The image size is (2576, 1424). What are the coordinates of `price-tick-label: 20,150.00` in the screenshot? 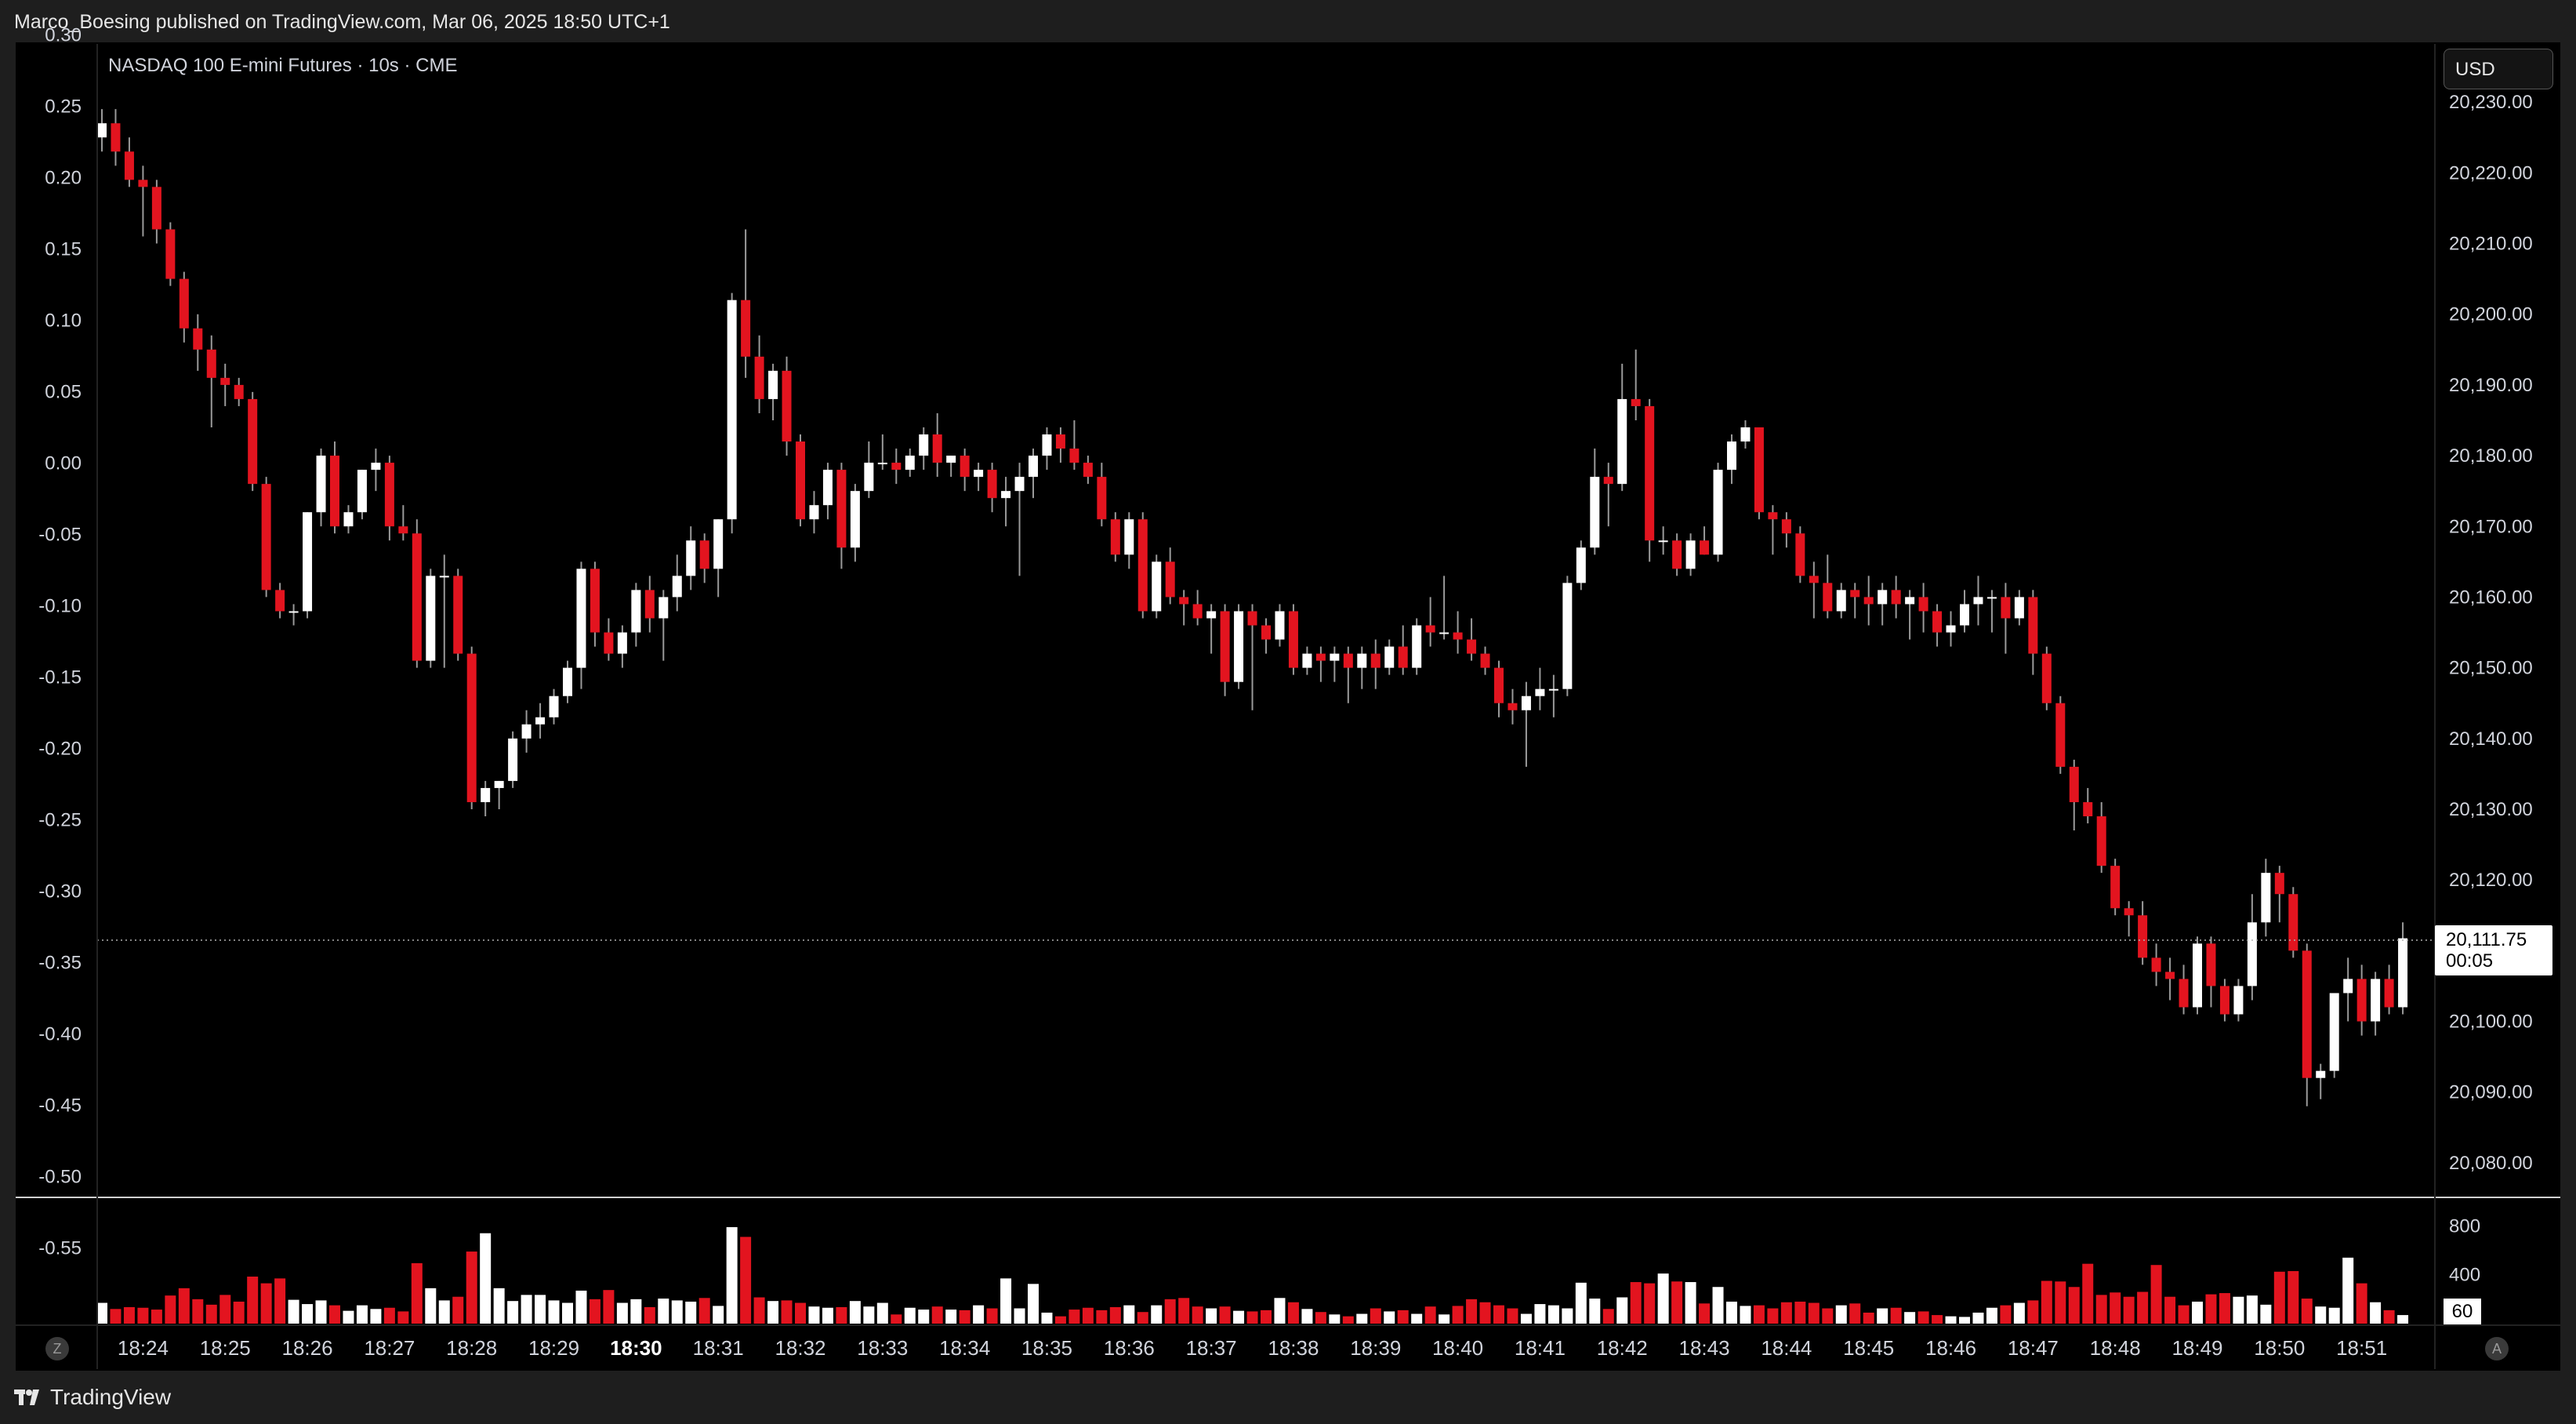 It's located at (2491, 668).